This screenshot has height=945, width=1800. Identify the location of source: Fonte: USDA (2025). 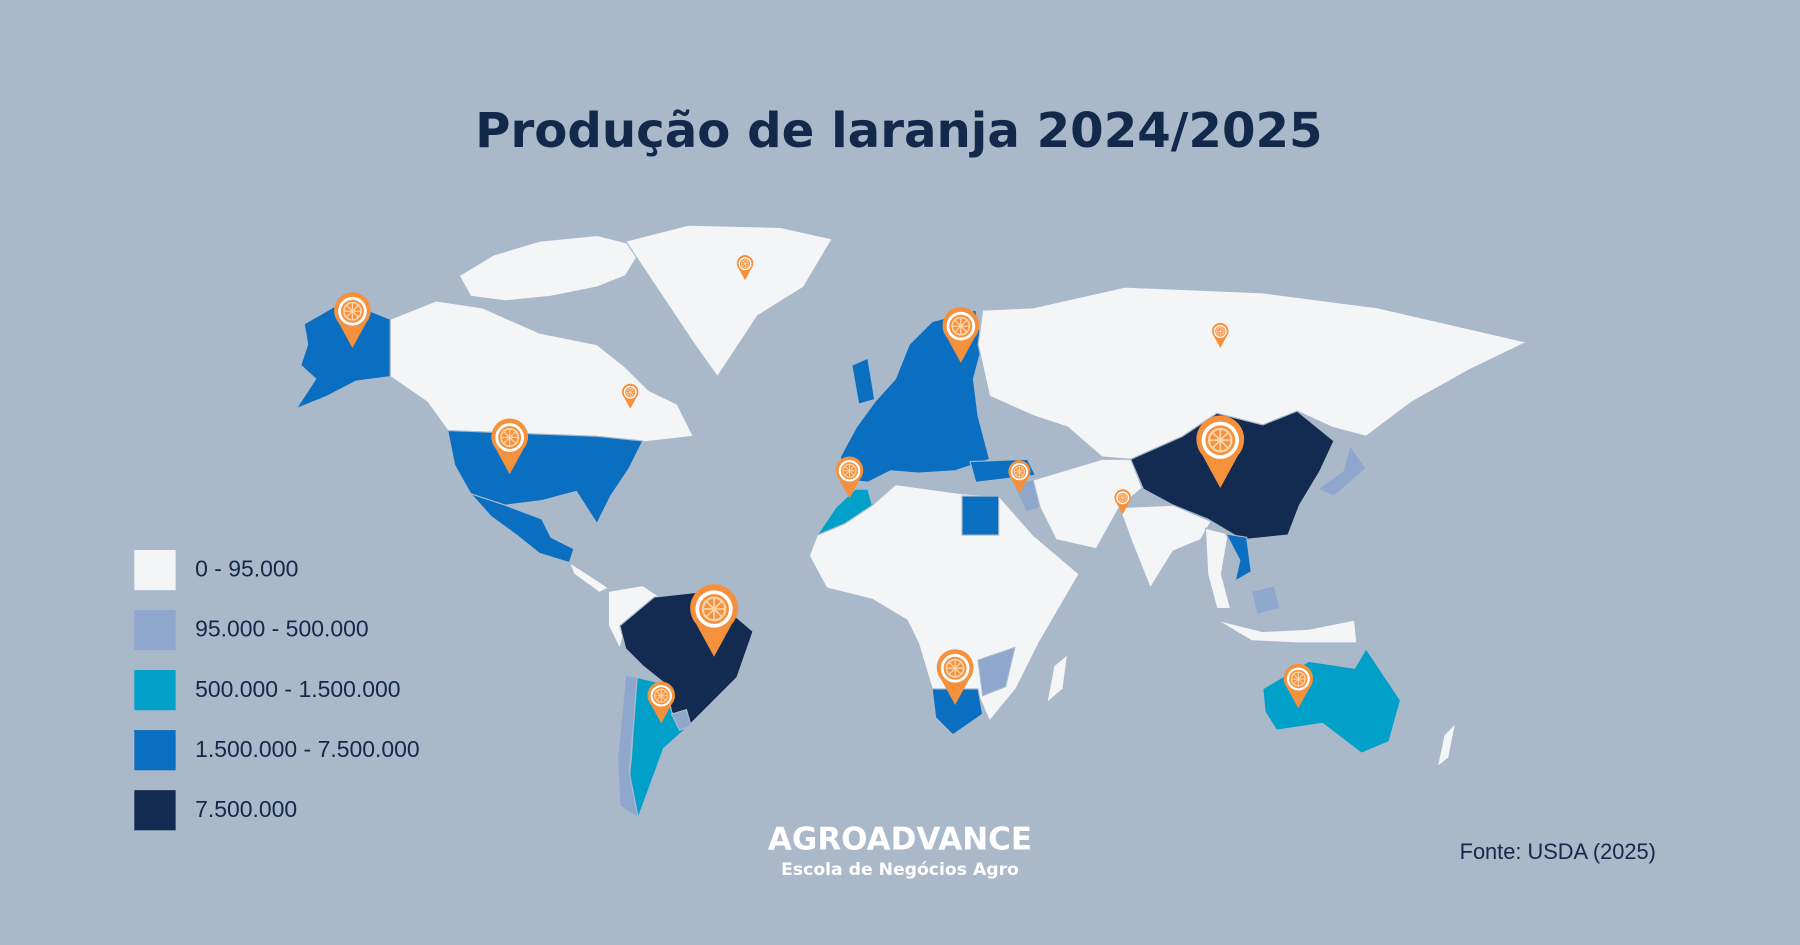
(1558, 851).